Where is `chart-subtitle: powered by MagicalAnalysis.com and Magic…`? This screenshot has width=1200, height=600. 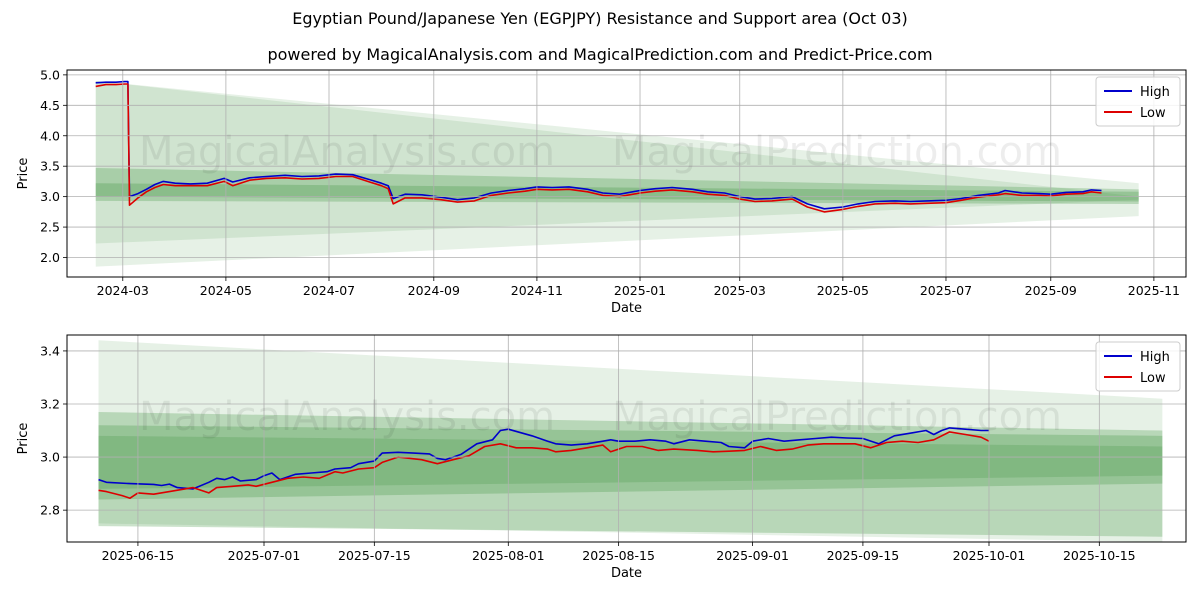 chart-subtitle: powered by MagicalAnalysis.com and Magic… is located at coordinates (600, 54).